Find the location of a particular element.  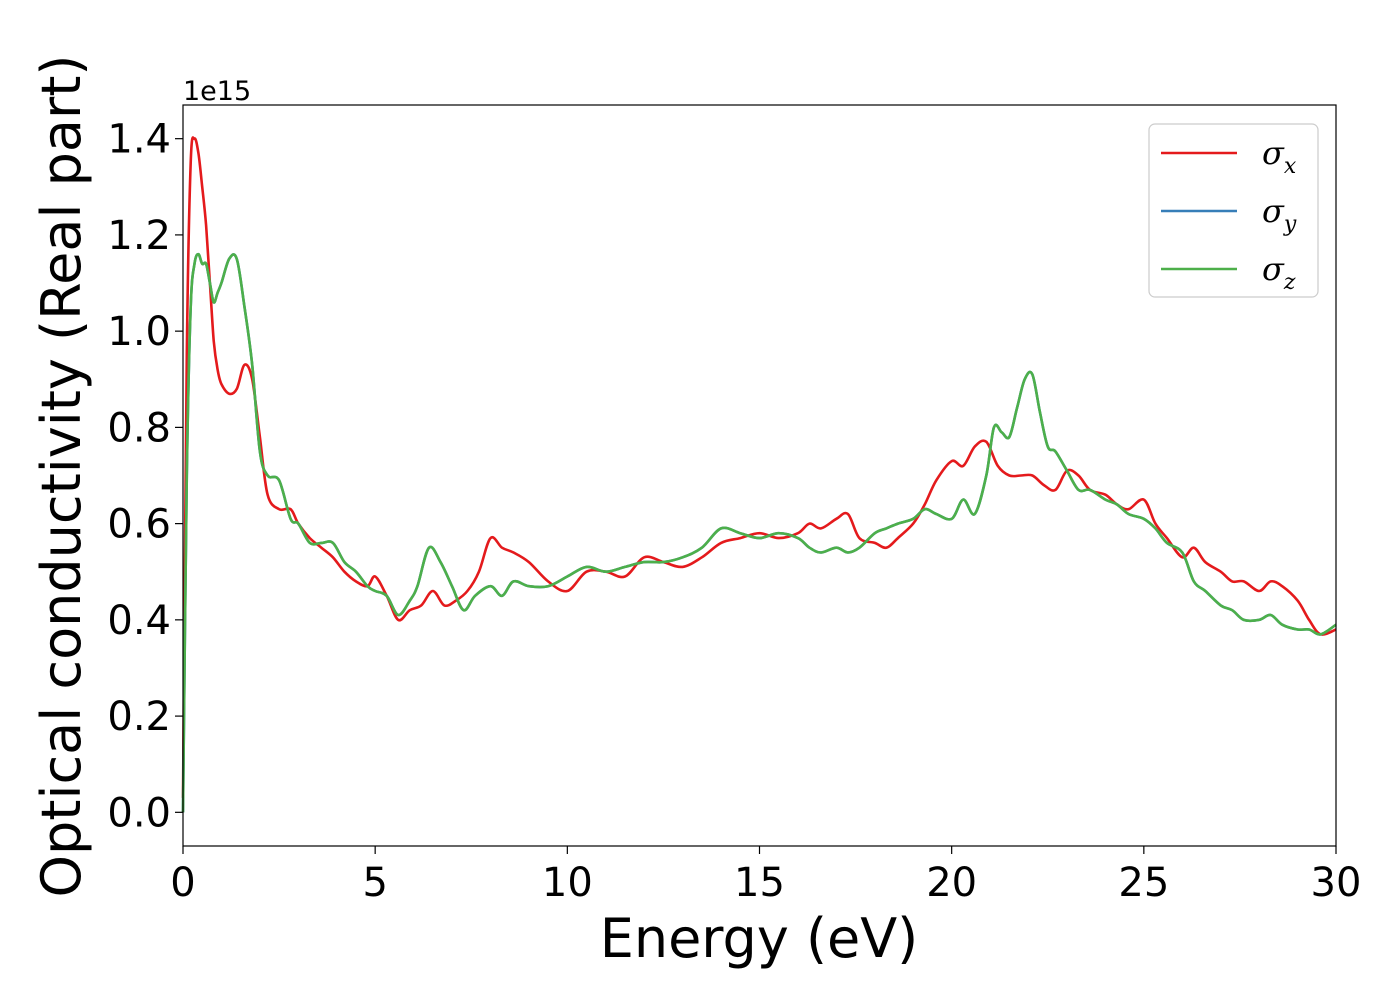

x-tick-label: 0 is located at coordinates (182, 883).